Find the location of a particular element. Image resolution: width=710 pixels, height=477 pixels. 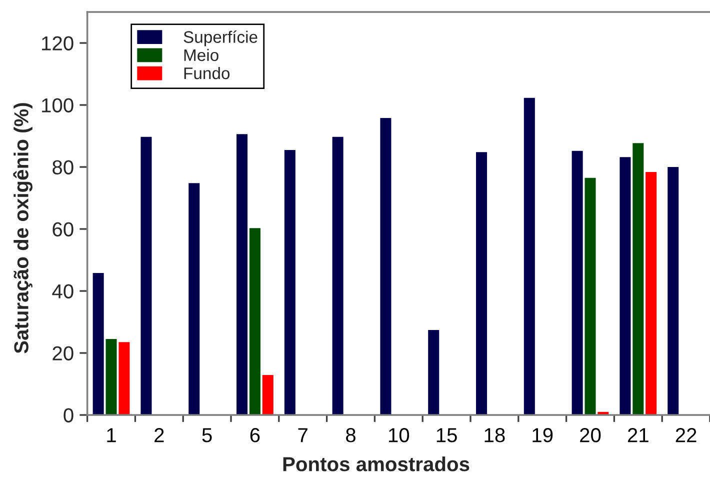

legend-label: Meio is located at coordinates (201, 55).